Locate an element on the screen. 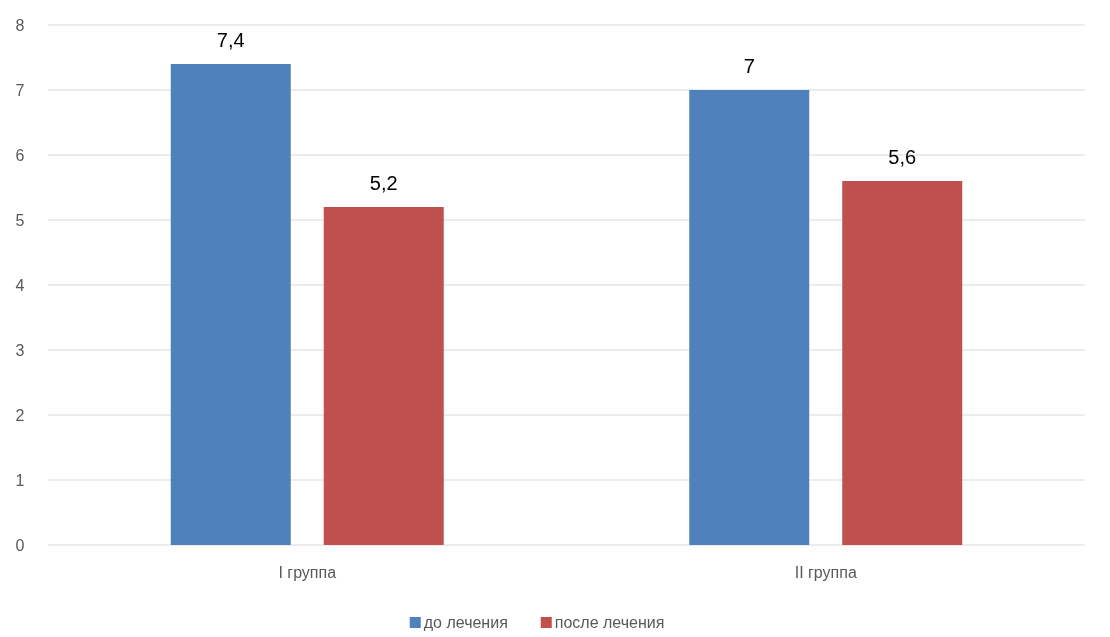  y-tick-label: 8 is located at coordinates (20, 25).